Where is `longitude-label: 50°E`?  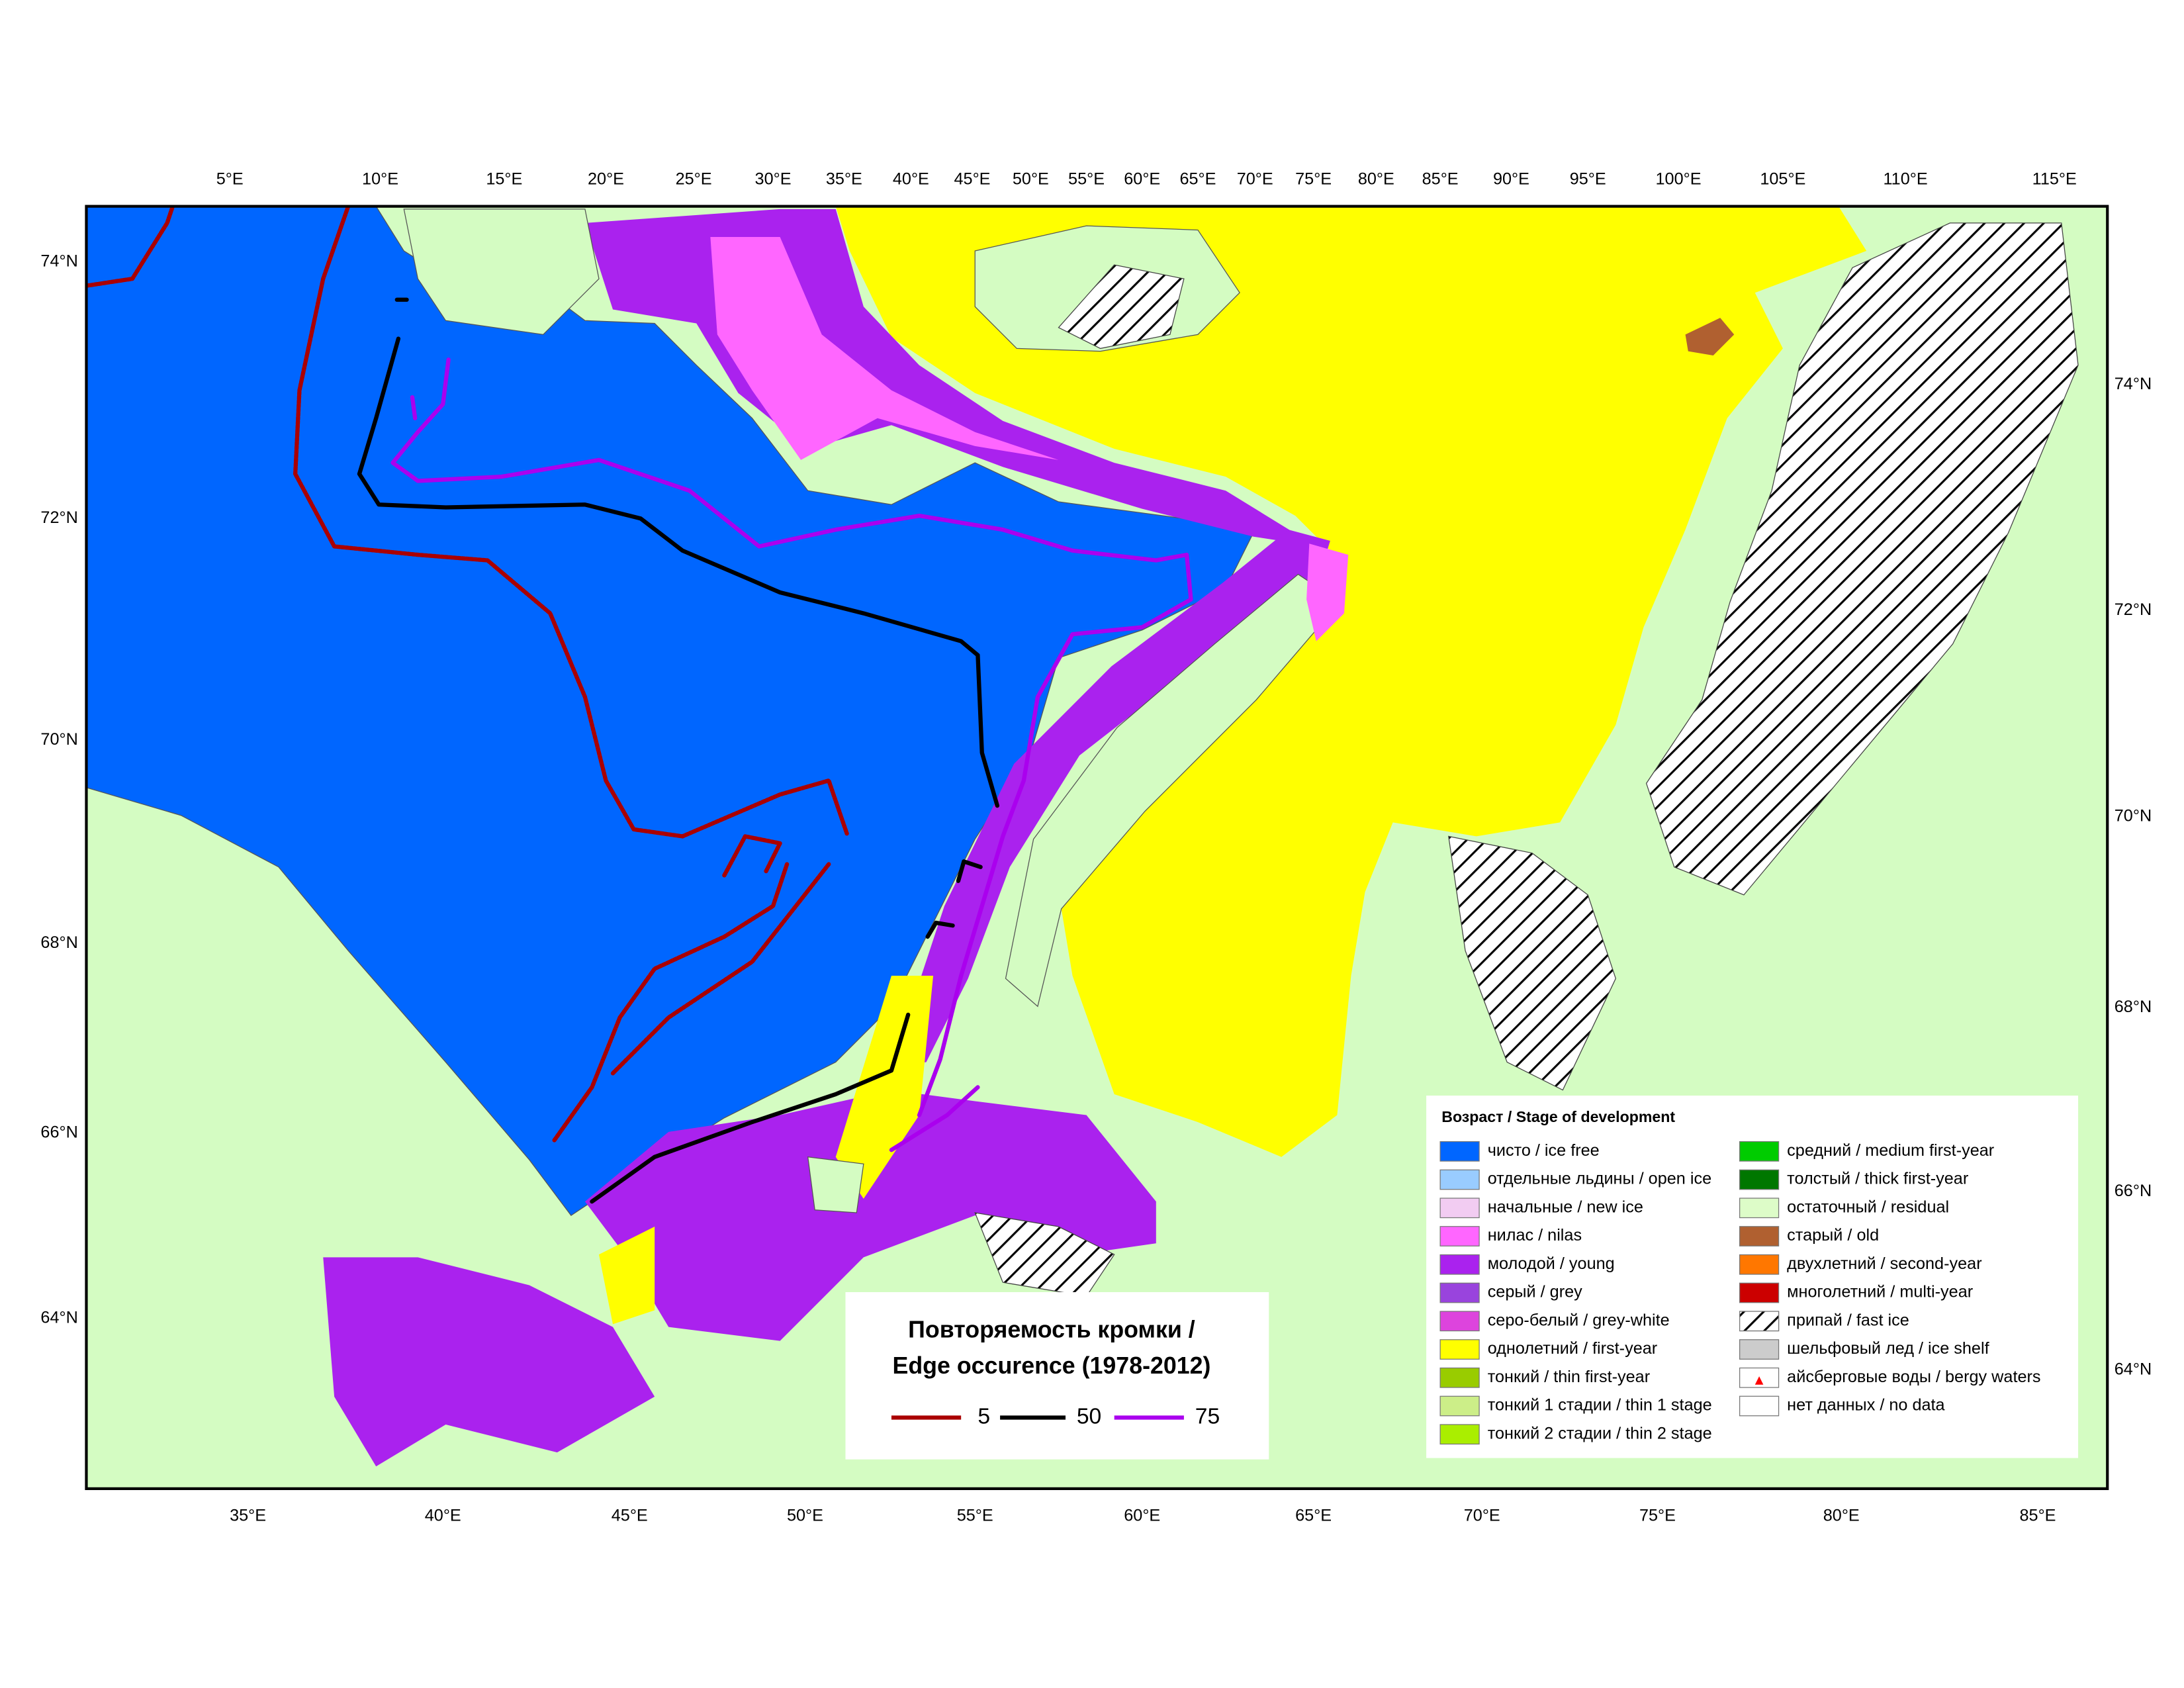 longitude-label: 50°E is located at coordinates (1031, 178).